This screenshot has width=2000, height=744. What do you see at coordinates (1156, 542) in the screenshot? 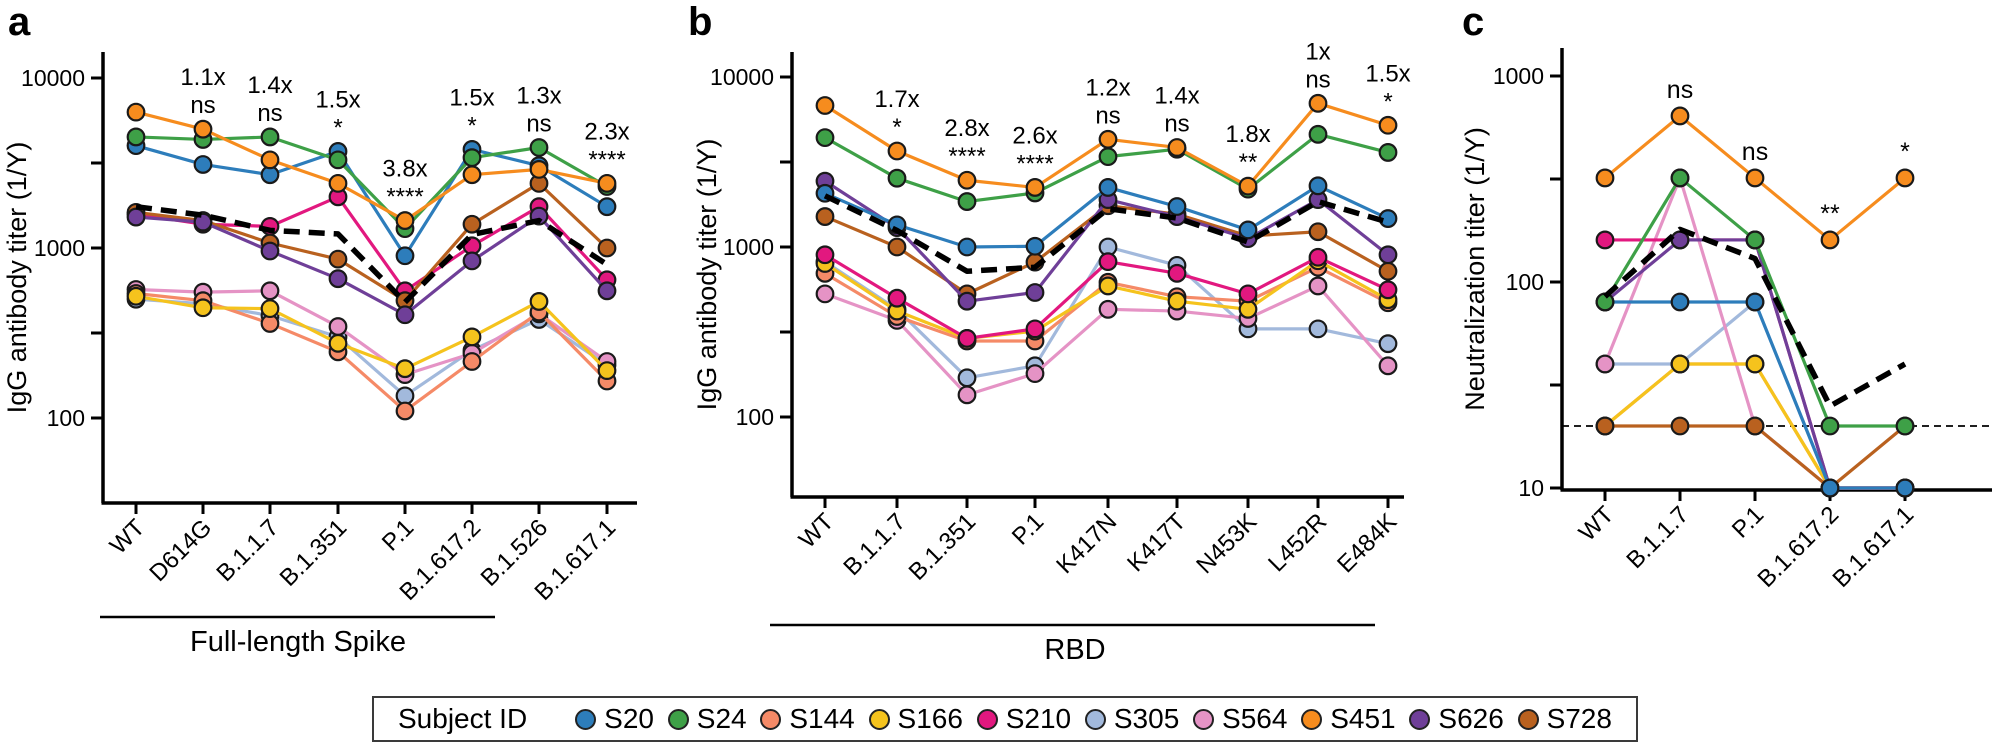
I see `x-category-label: K417T` at bounding box center [1156, 542].